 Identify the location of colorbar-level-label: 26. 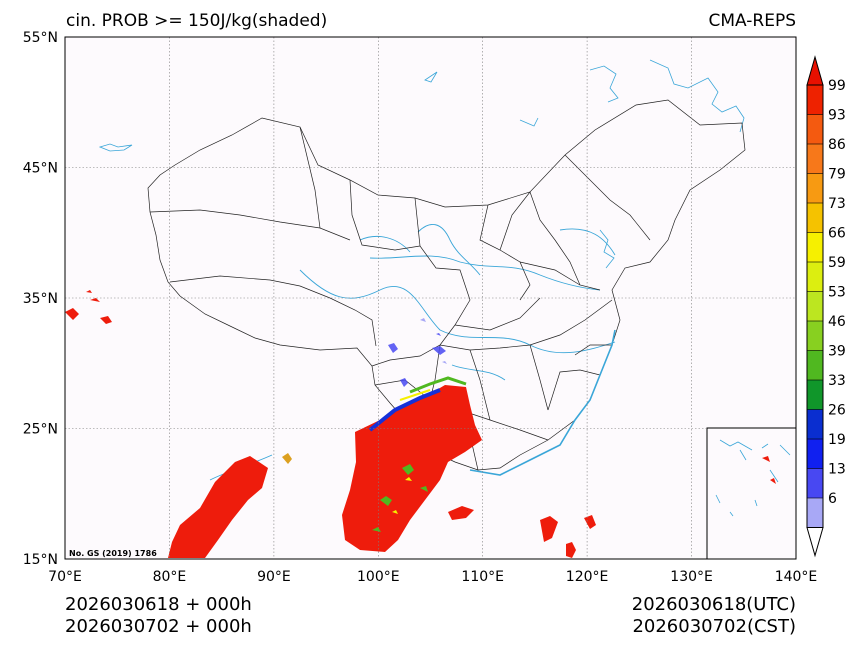
(837, 411).